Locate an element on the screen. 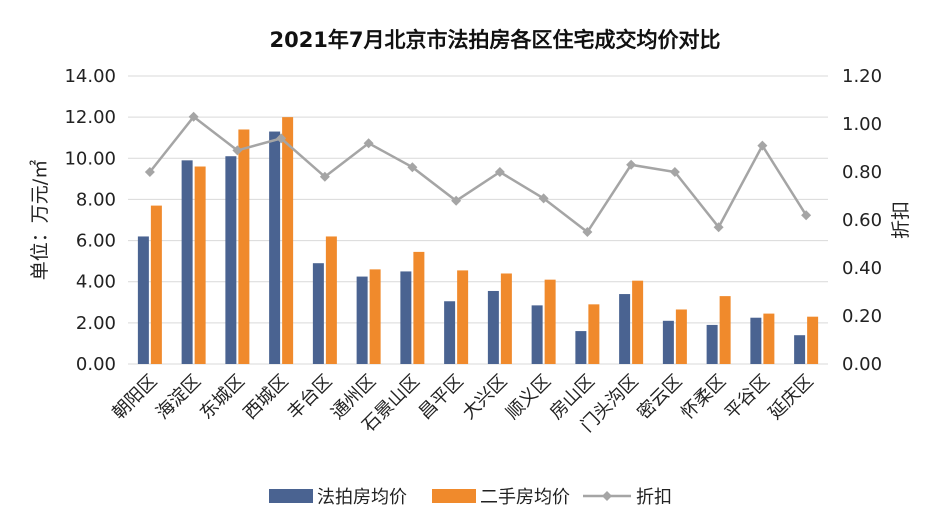  category-label: 顺义区 is located at coordinates (528, 397).